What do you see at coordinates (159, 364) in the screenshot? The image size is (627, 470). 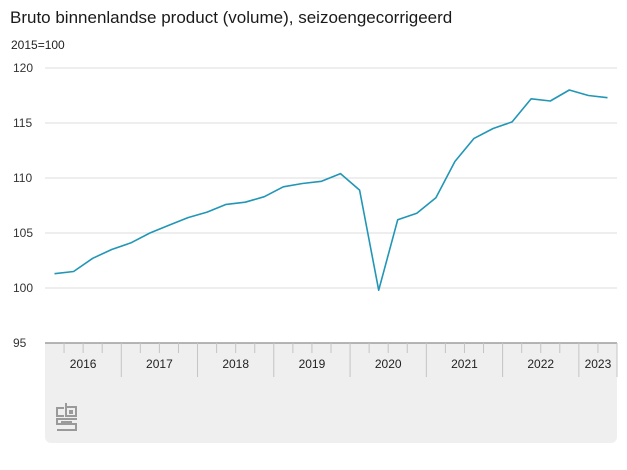 I see `x-tick-label: 2017` at bounding box center [159, 364].